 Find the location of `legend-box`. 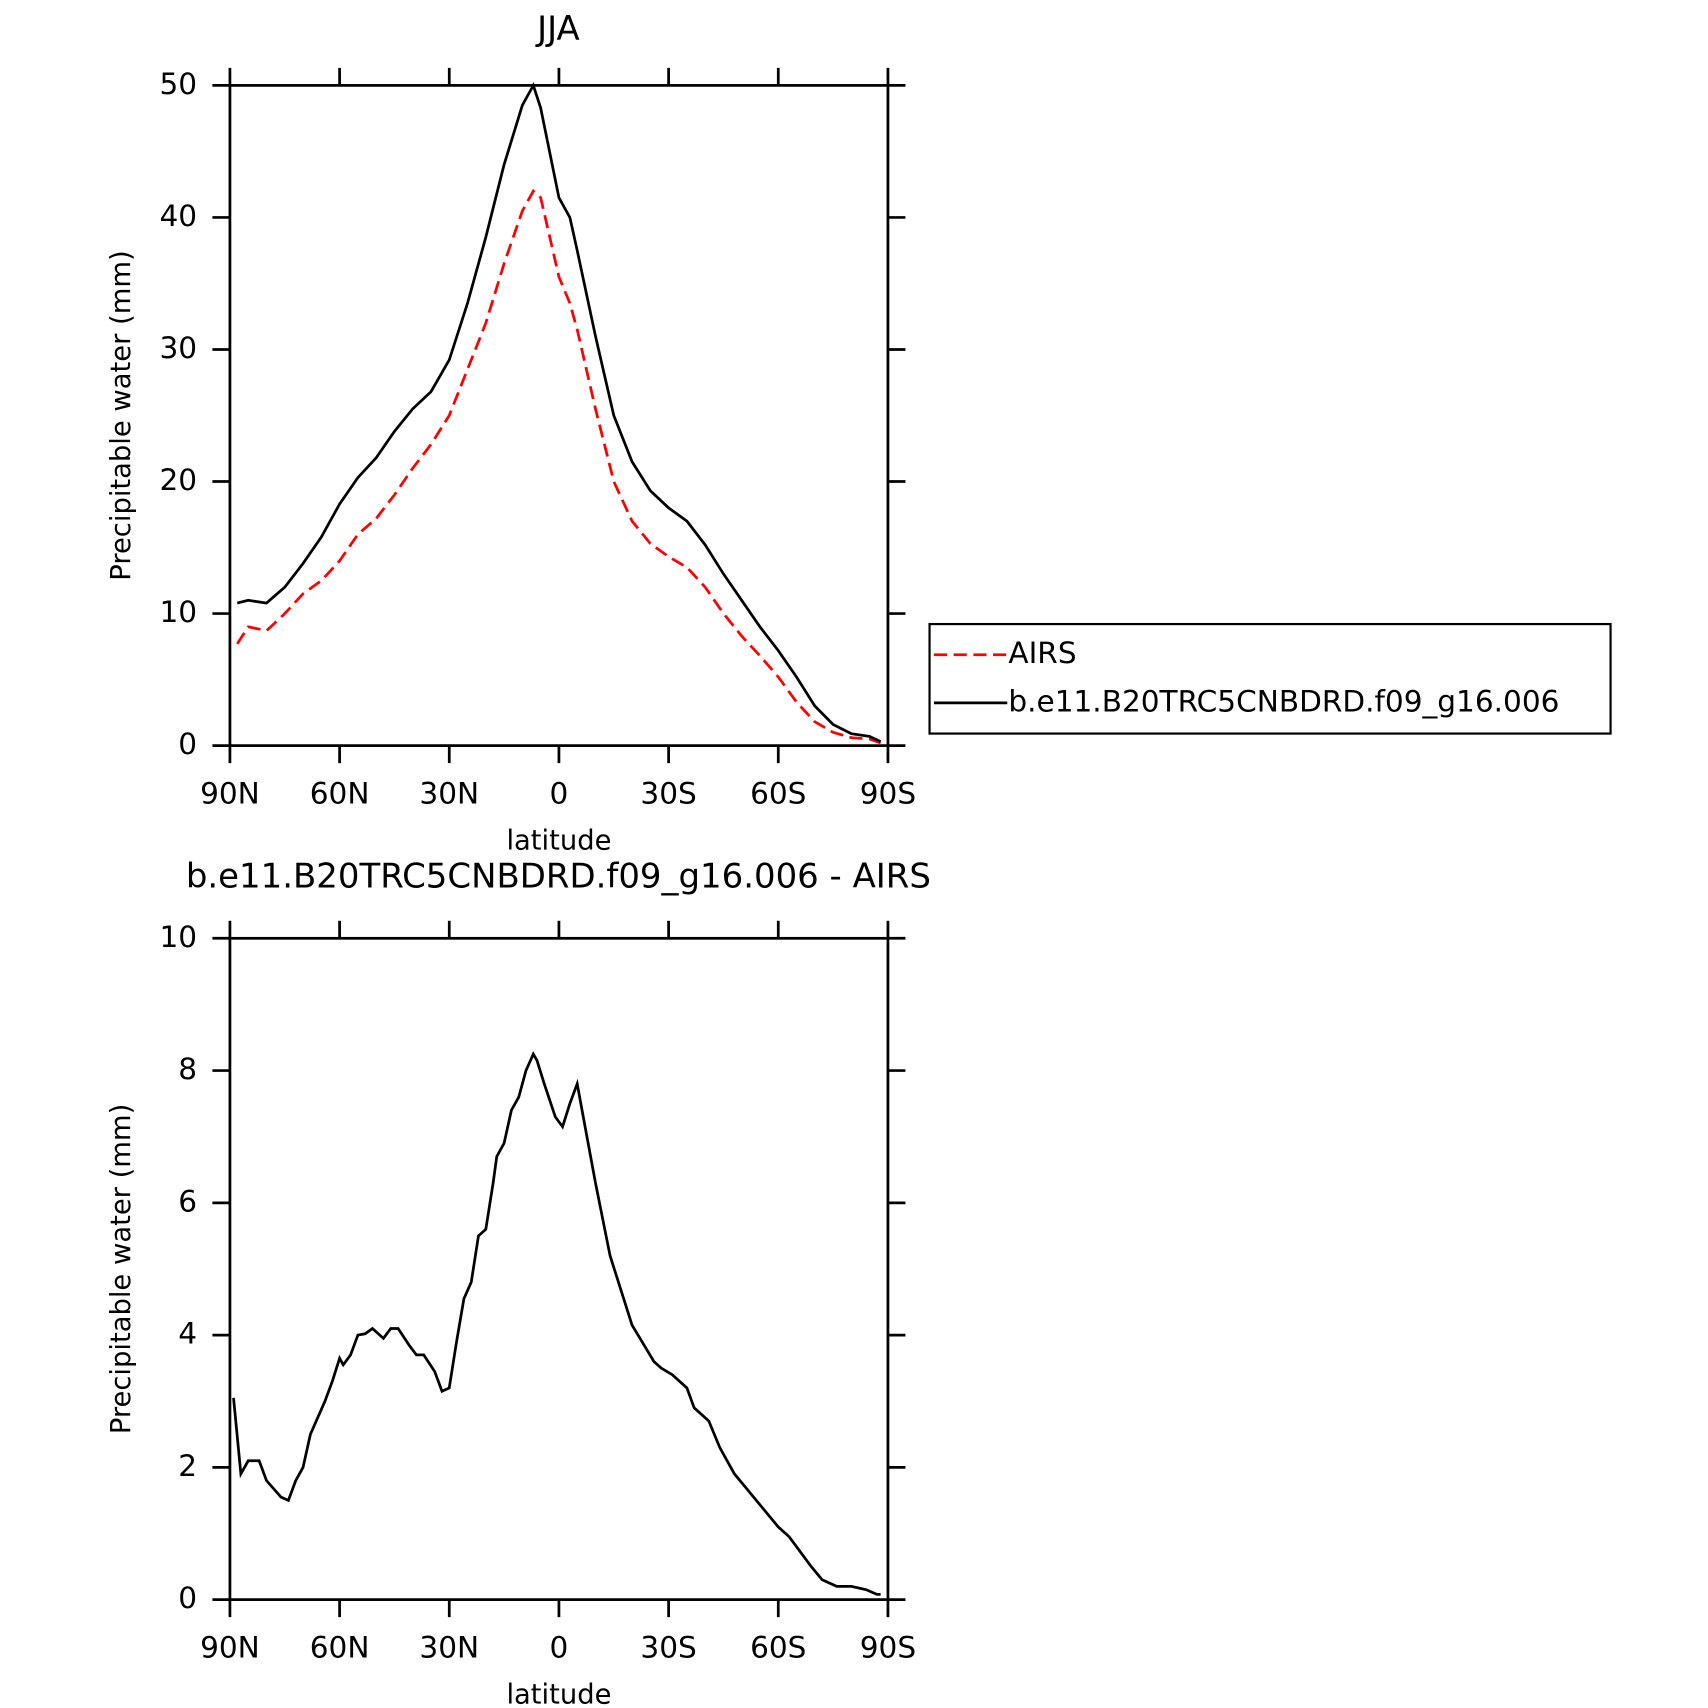

legend-box is located at coordinates (1270, 678).